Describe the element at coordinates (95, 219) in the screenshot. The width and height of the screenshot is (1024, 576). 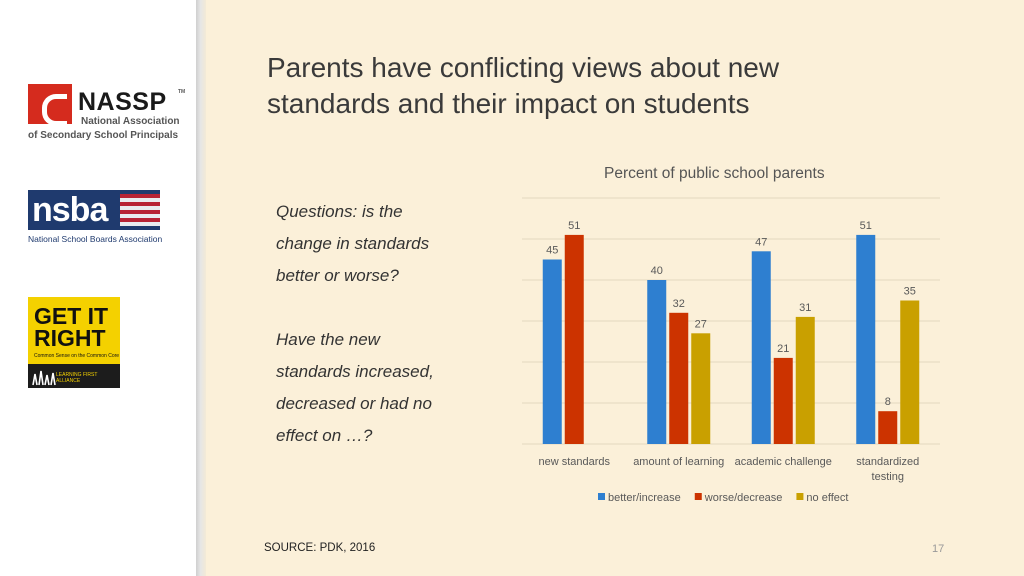
I see `nsba-logo: nsba National School Boards Association` at that location.